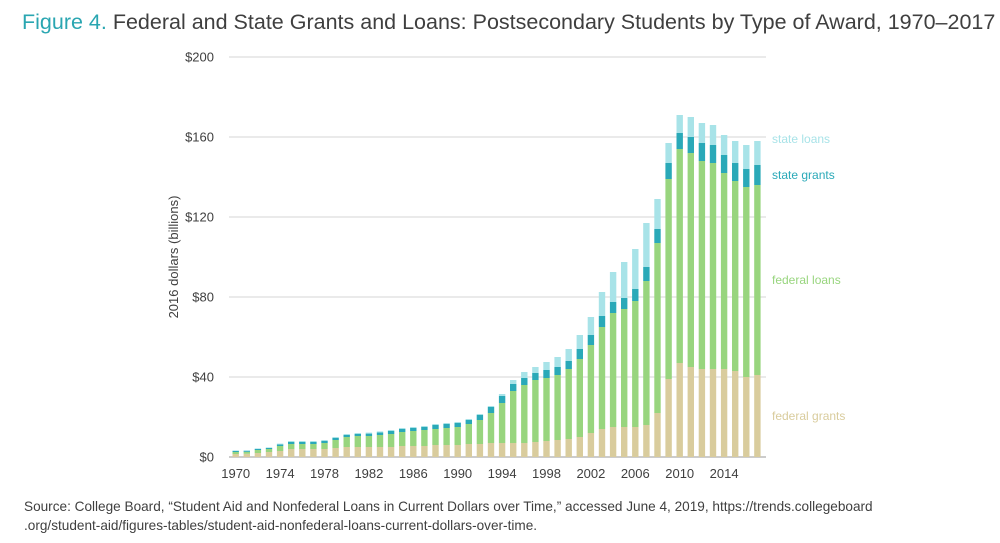  Describe the element at coordinates (502, 473) in the screenshot. I see `x-tick-label: 1994` at that location.